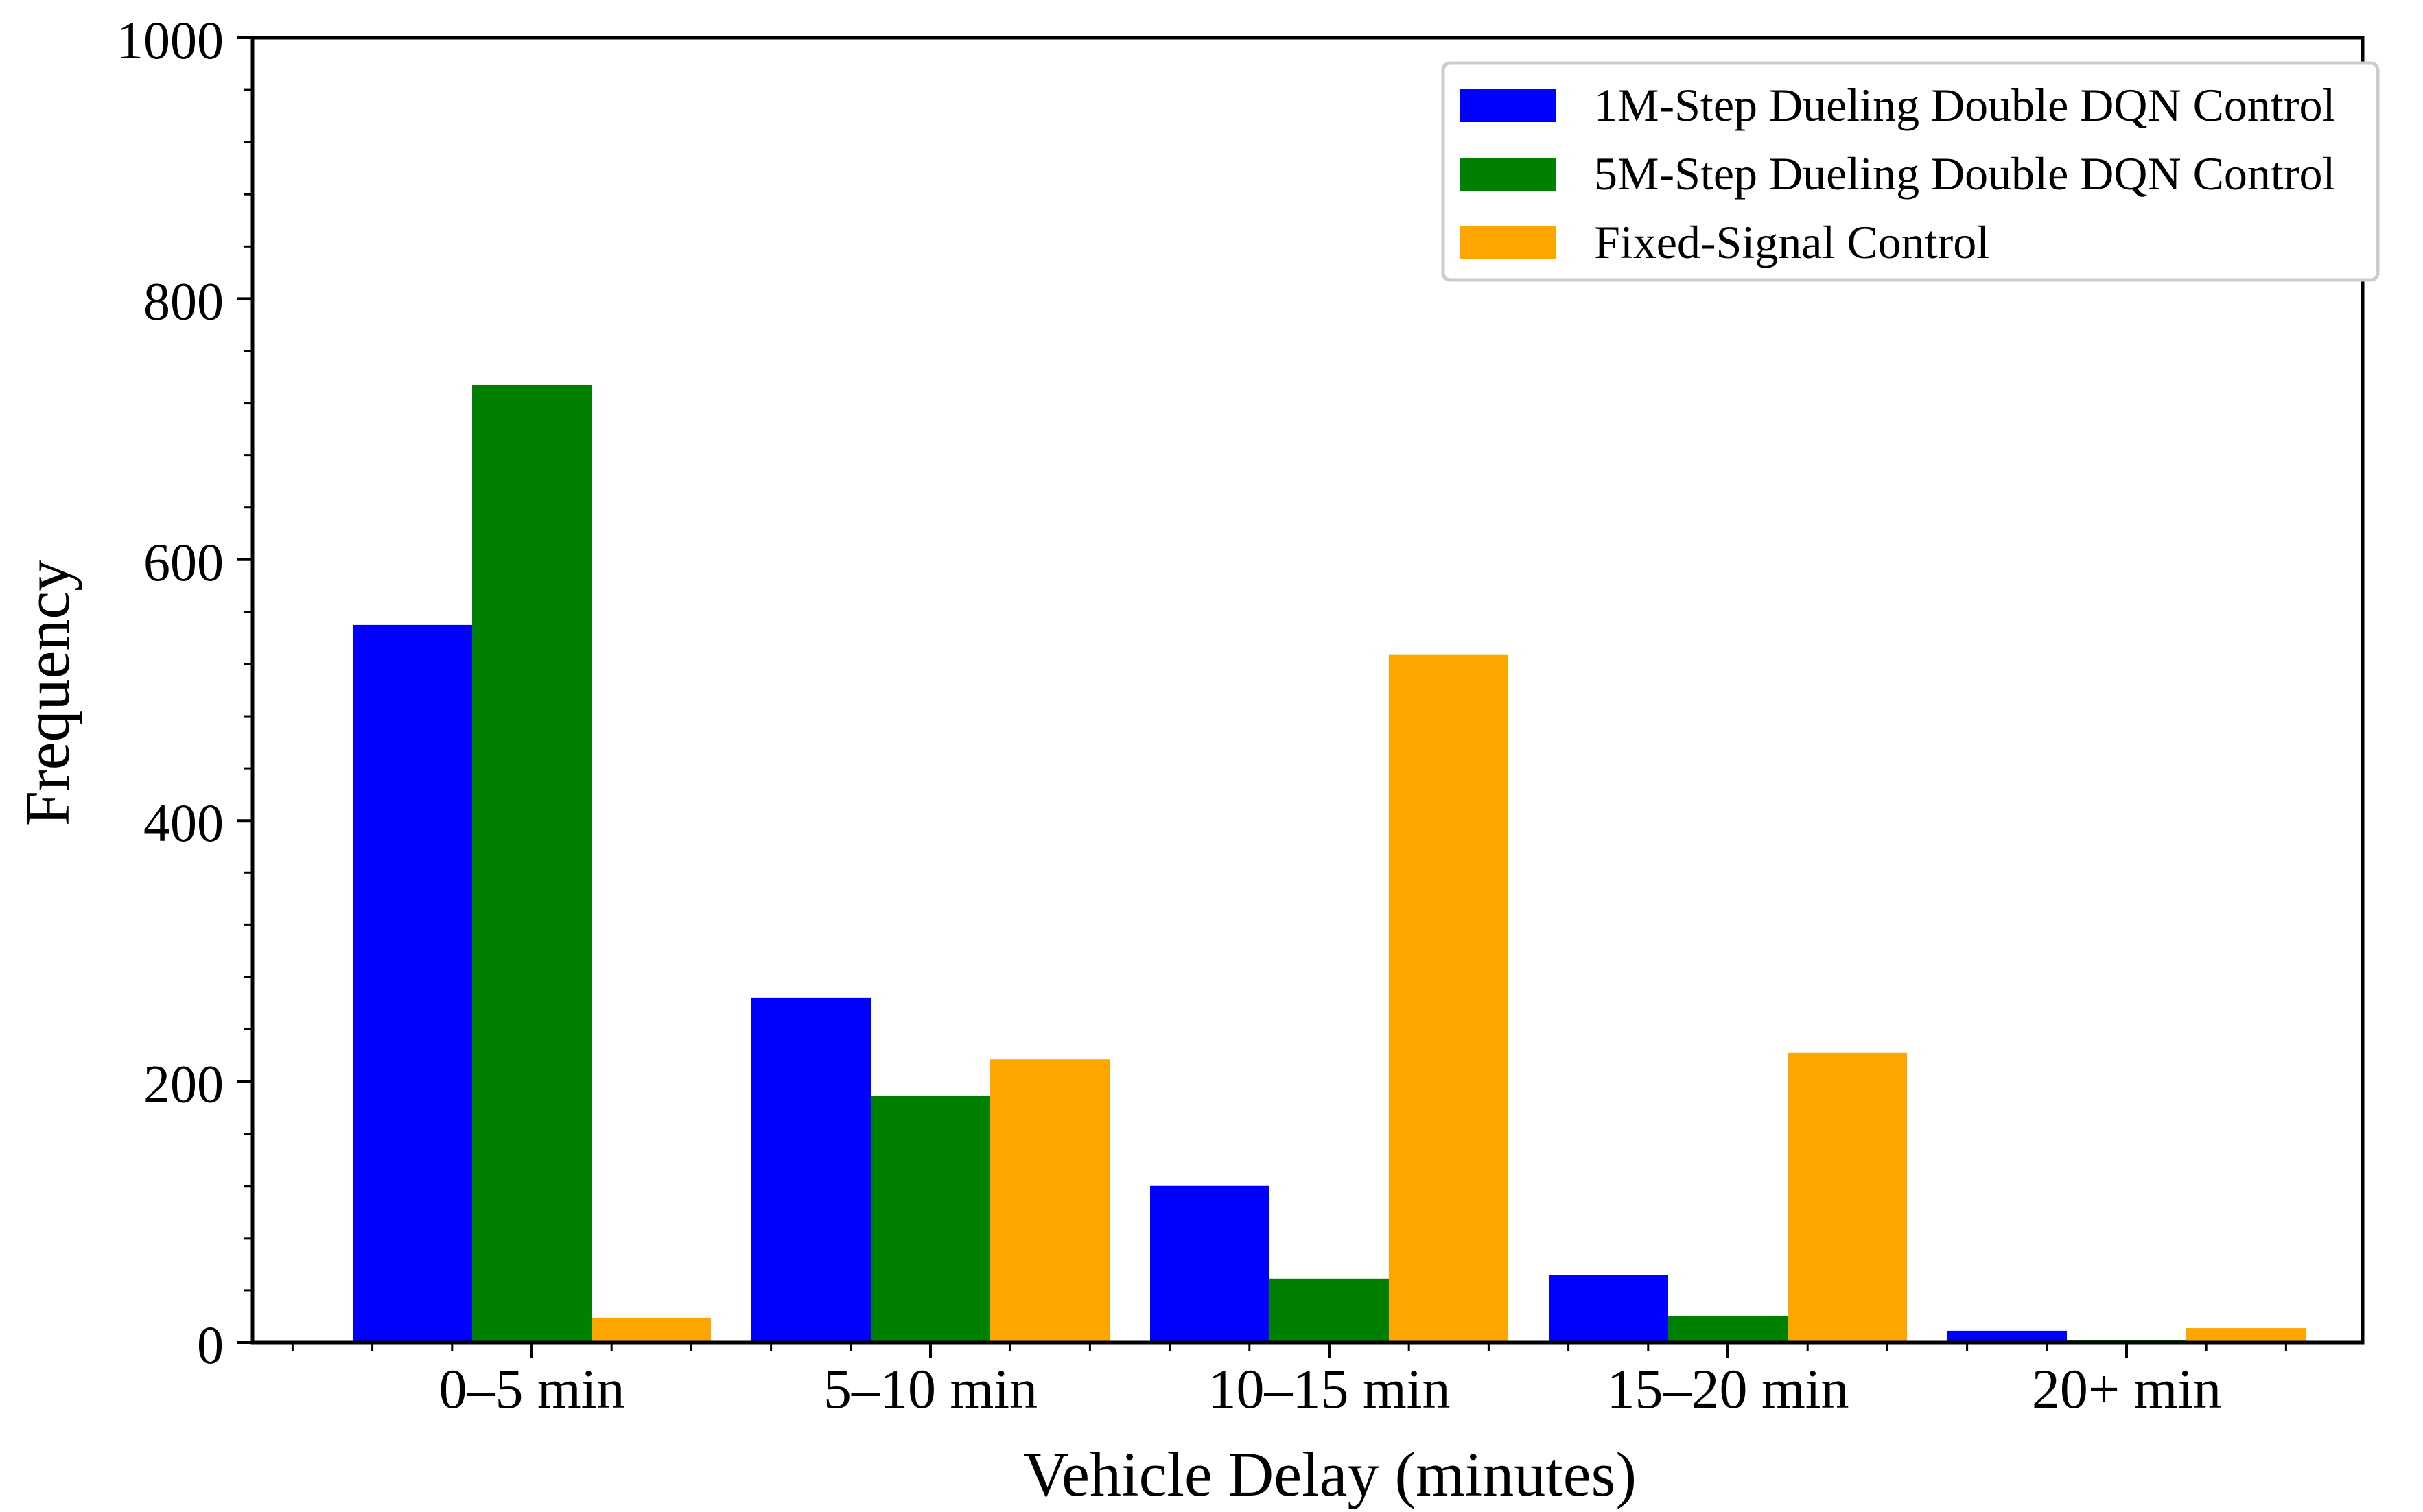 Image resolution: width=2423 pixels, height=1512 pixels. I want to click on legend-label: Fixed-Signal Control, so click(1791, 242).